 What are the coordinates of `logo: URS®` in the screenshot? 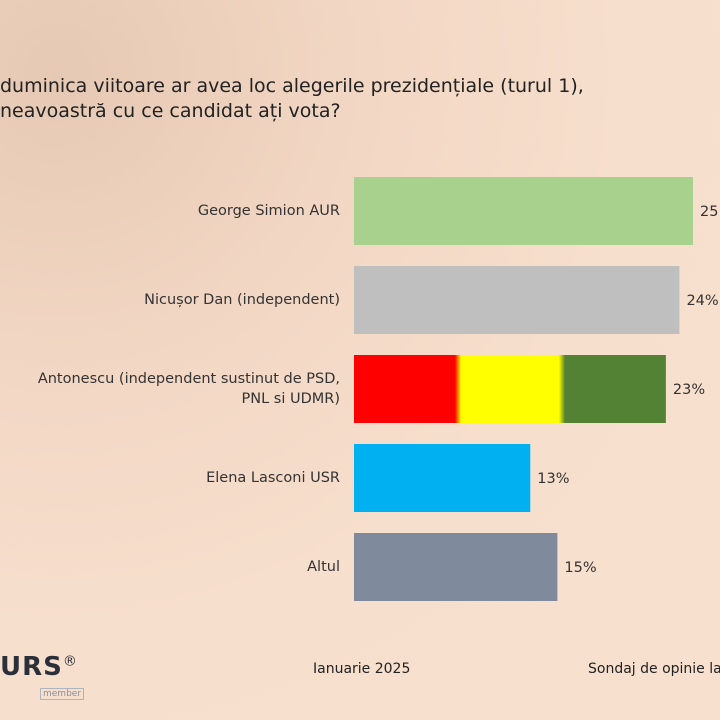 It's located at (39, 667).